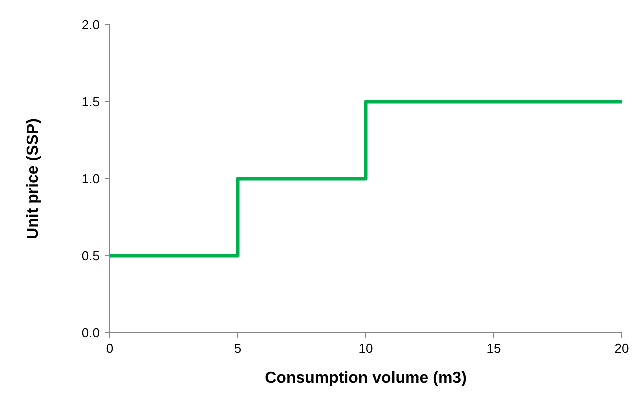  What do you see at coordinates (110, 348) in the screenshot?
I see `x-tick-label: 0` at bounding box center [110, 348].